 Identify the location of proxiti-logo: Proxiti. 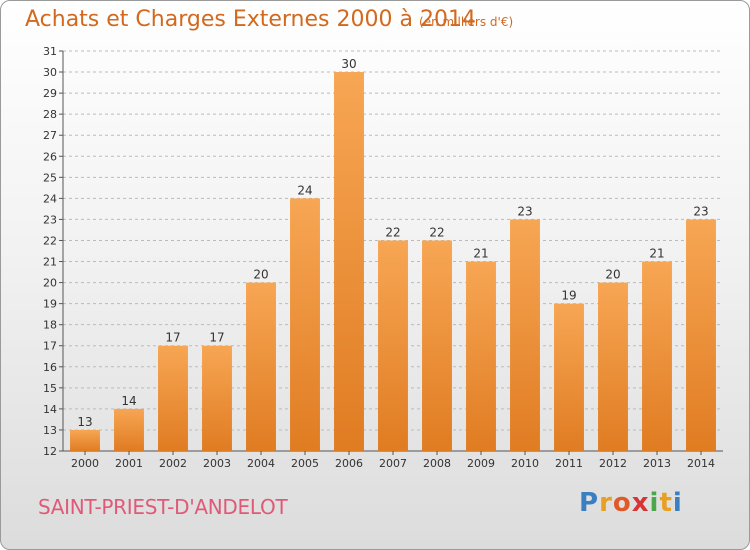
(631, 503).